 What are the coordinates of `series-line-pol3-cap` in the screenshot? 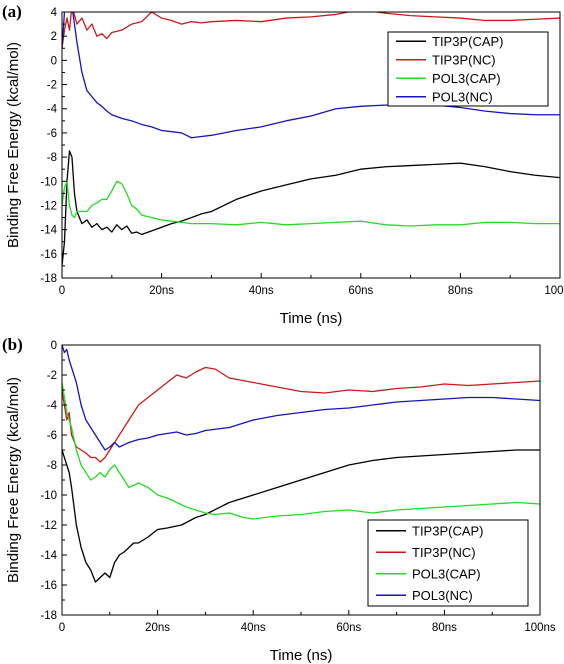 It's located at (311, 203).